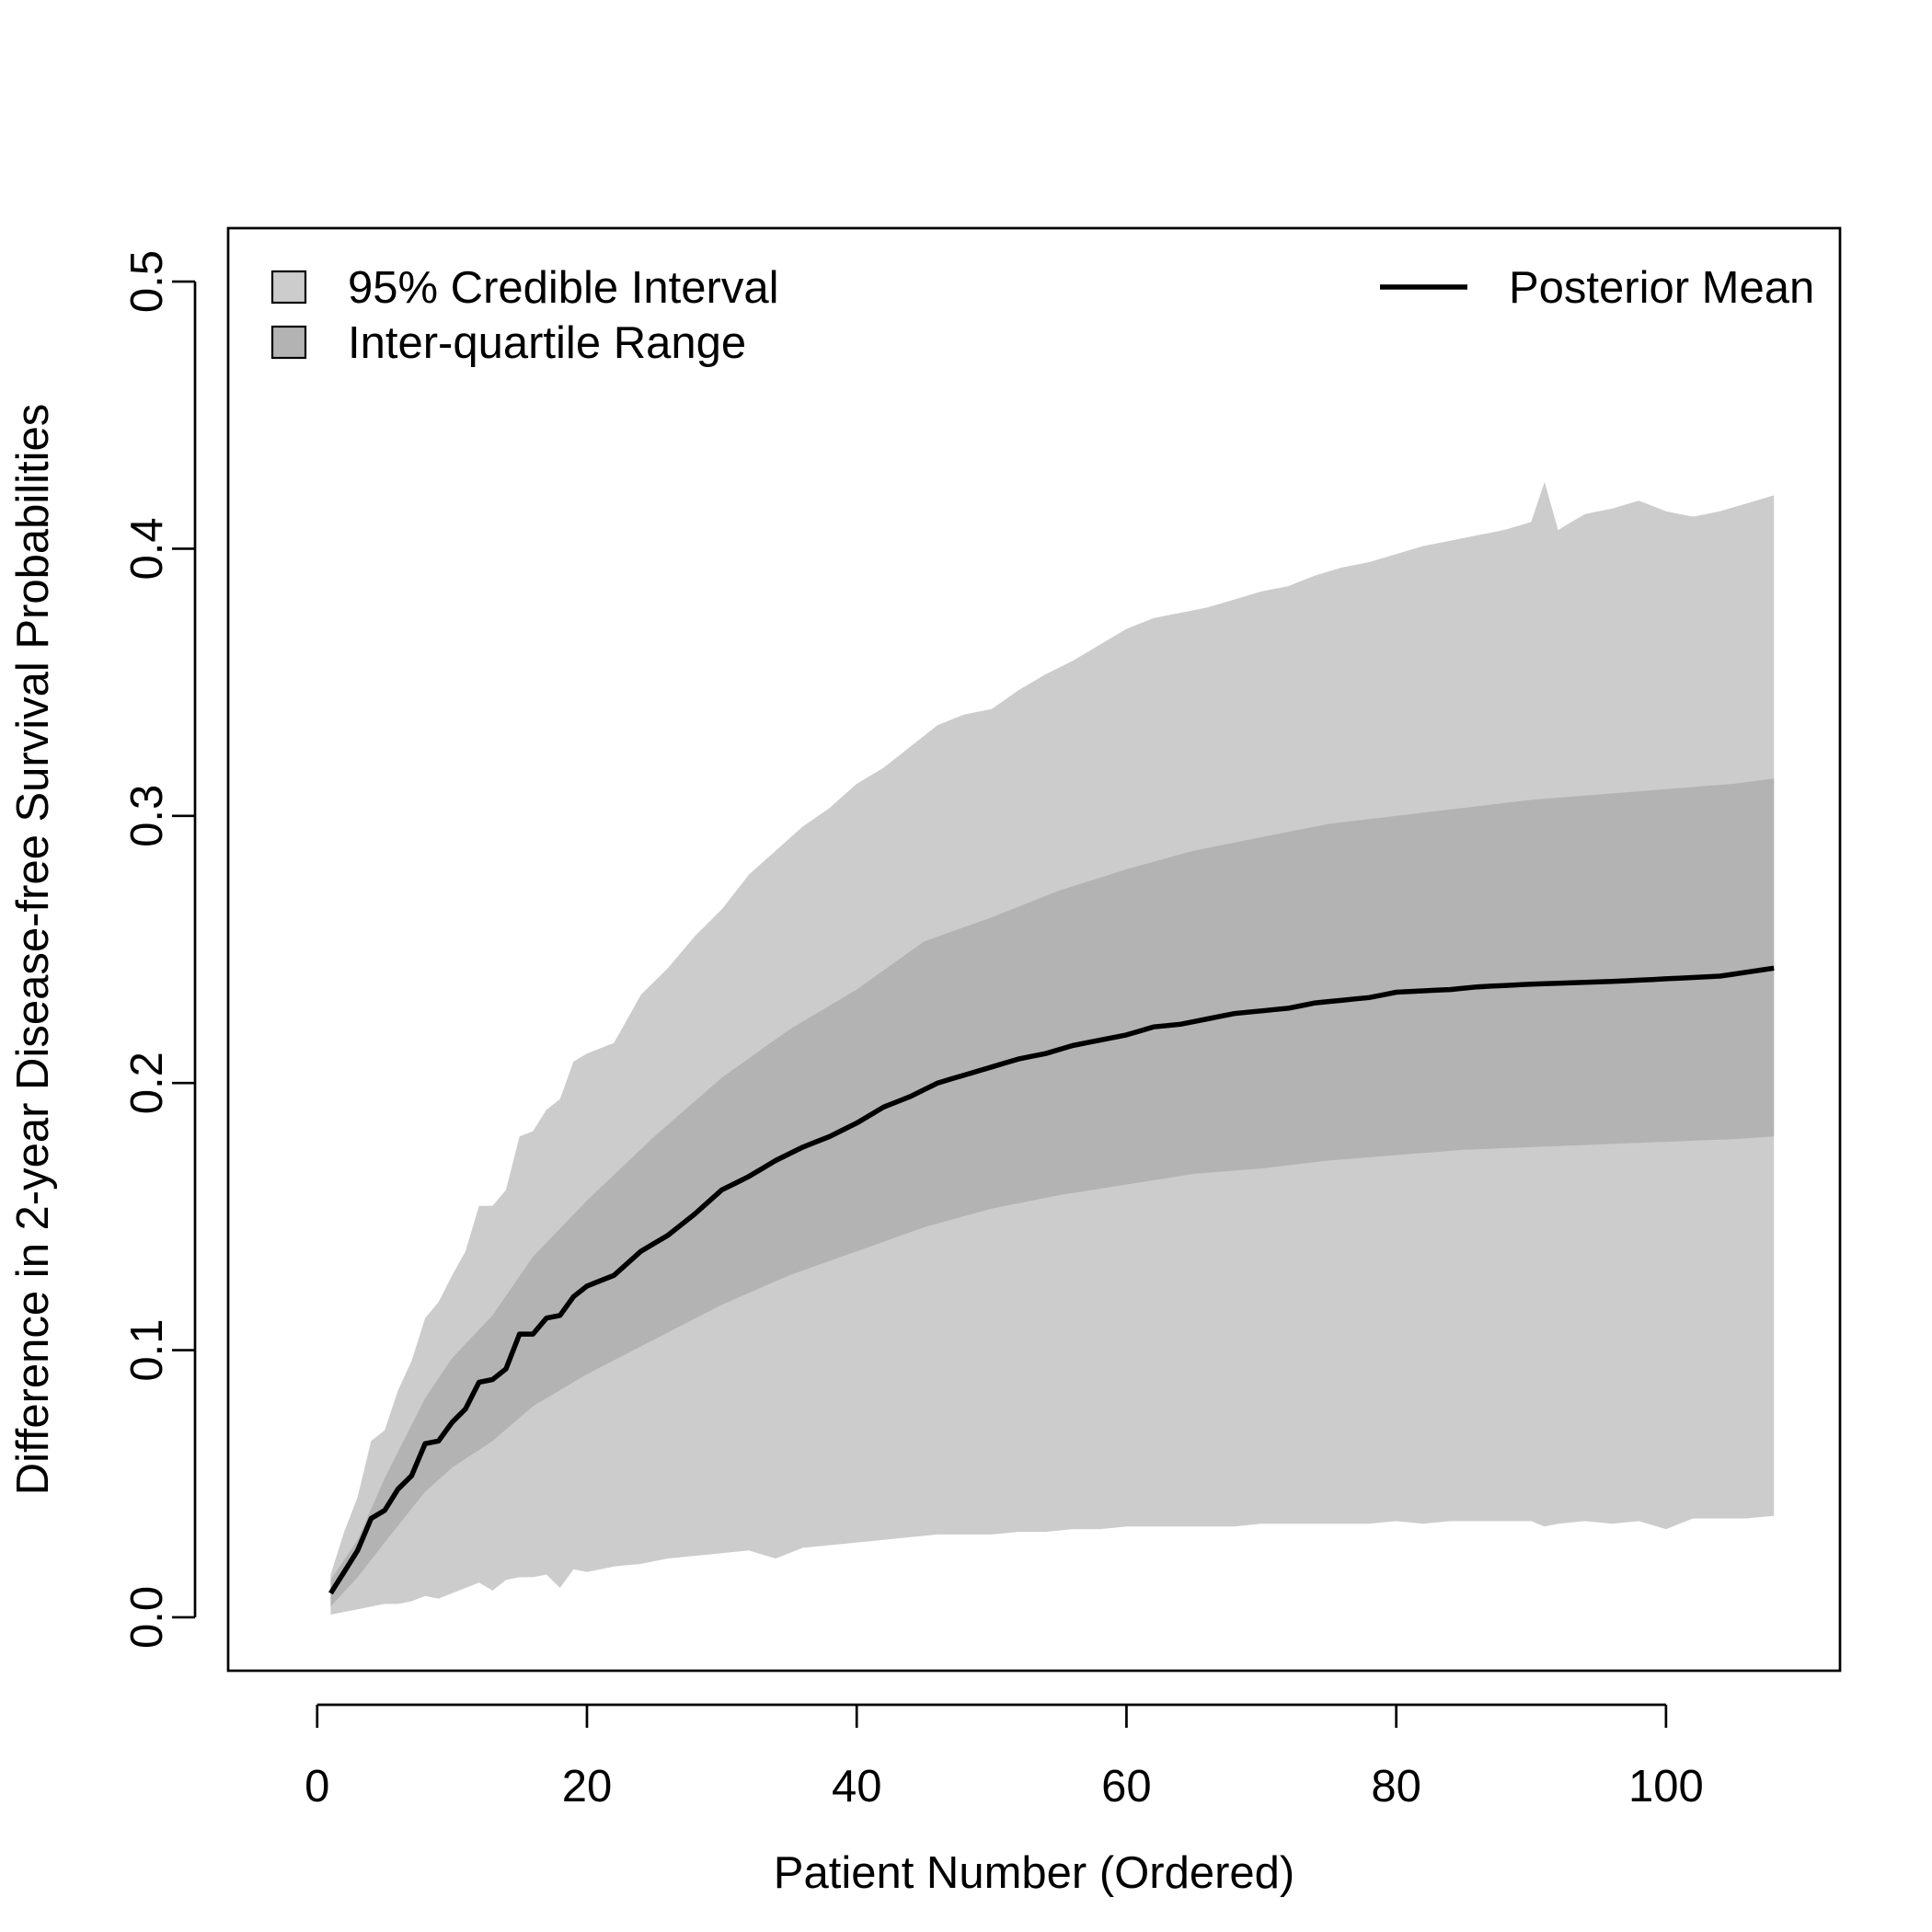 The image size is (1932, 1932). I want to click on x-tick-label: 40, so click(857, 1786).